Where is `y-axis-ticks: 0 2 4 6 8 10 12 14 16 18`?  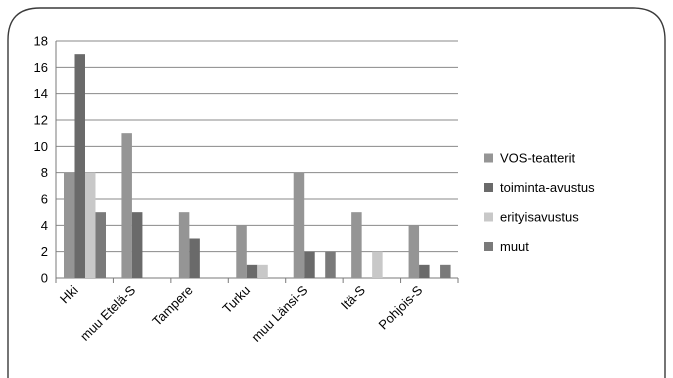 y-axis-ticks: 0 2 4 6 8 10 12 14 16 18 is located at coordinates (41, 160).